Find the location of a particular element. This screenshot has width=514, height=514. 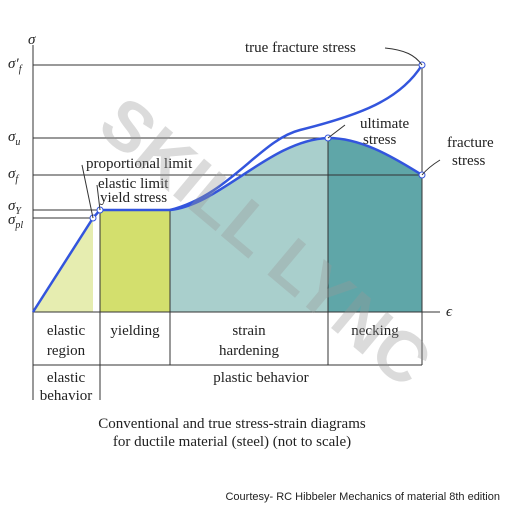

annotation: yield stress is located at coordinates (133, 198).